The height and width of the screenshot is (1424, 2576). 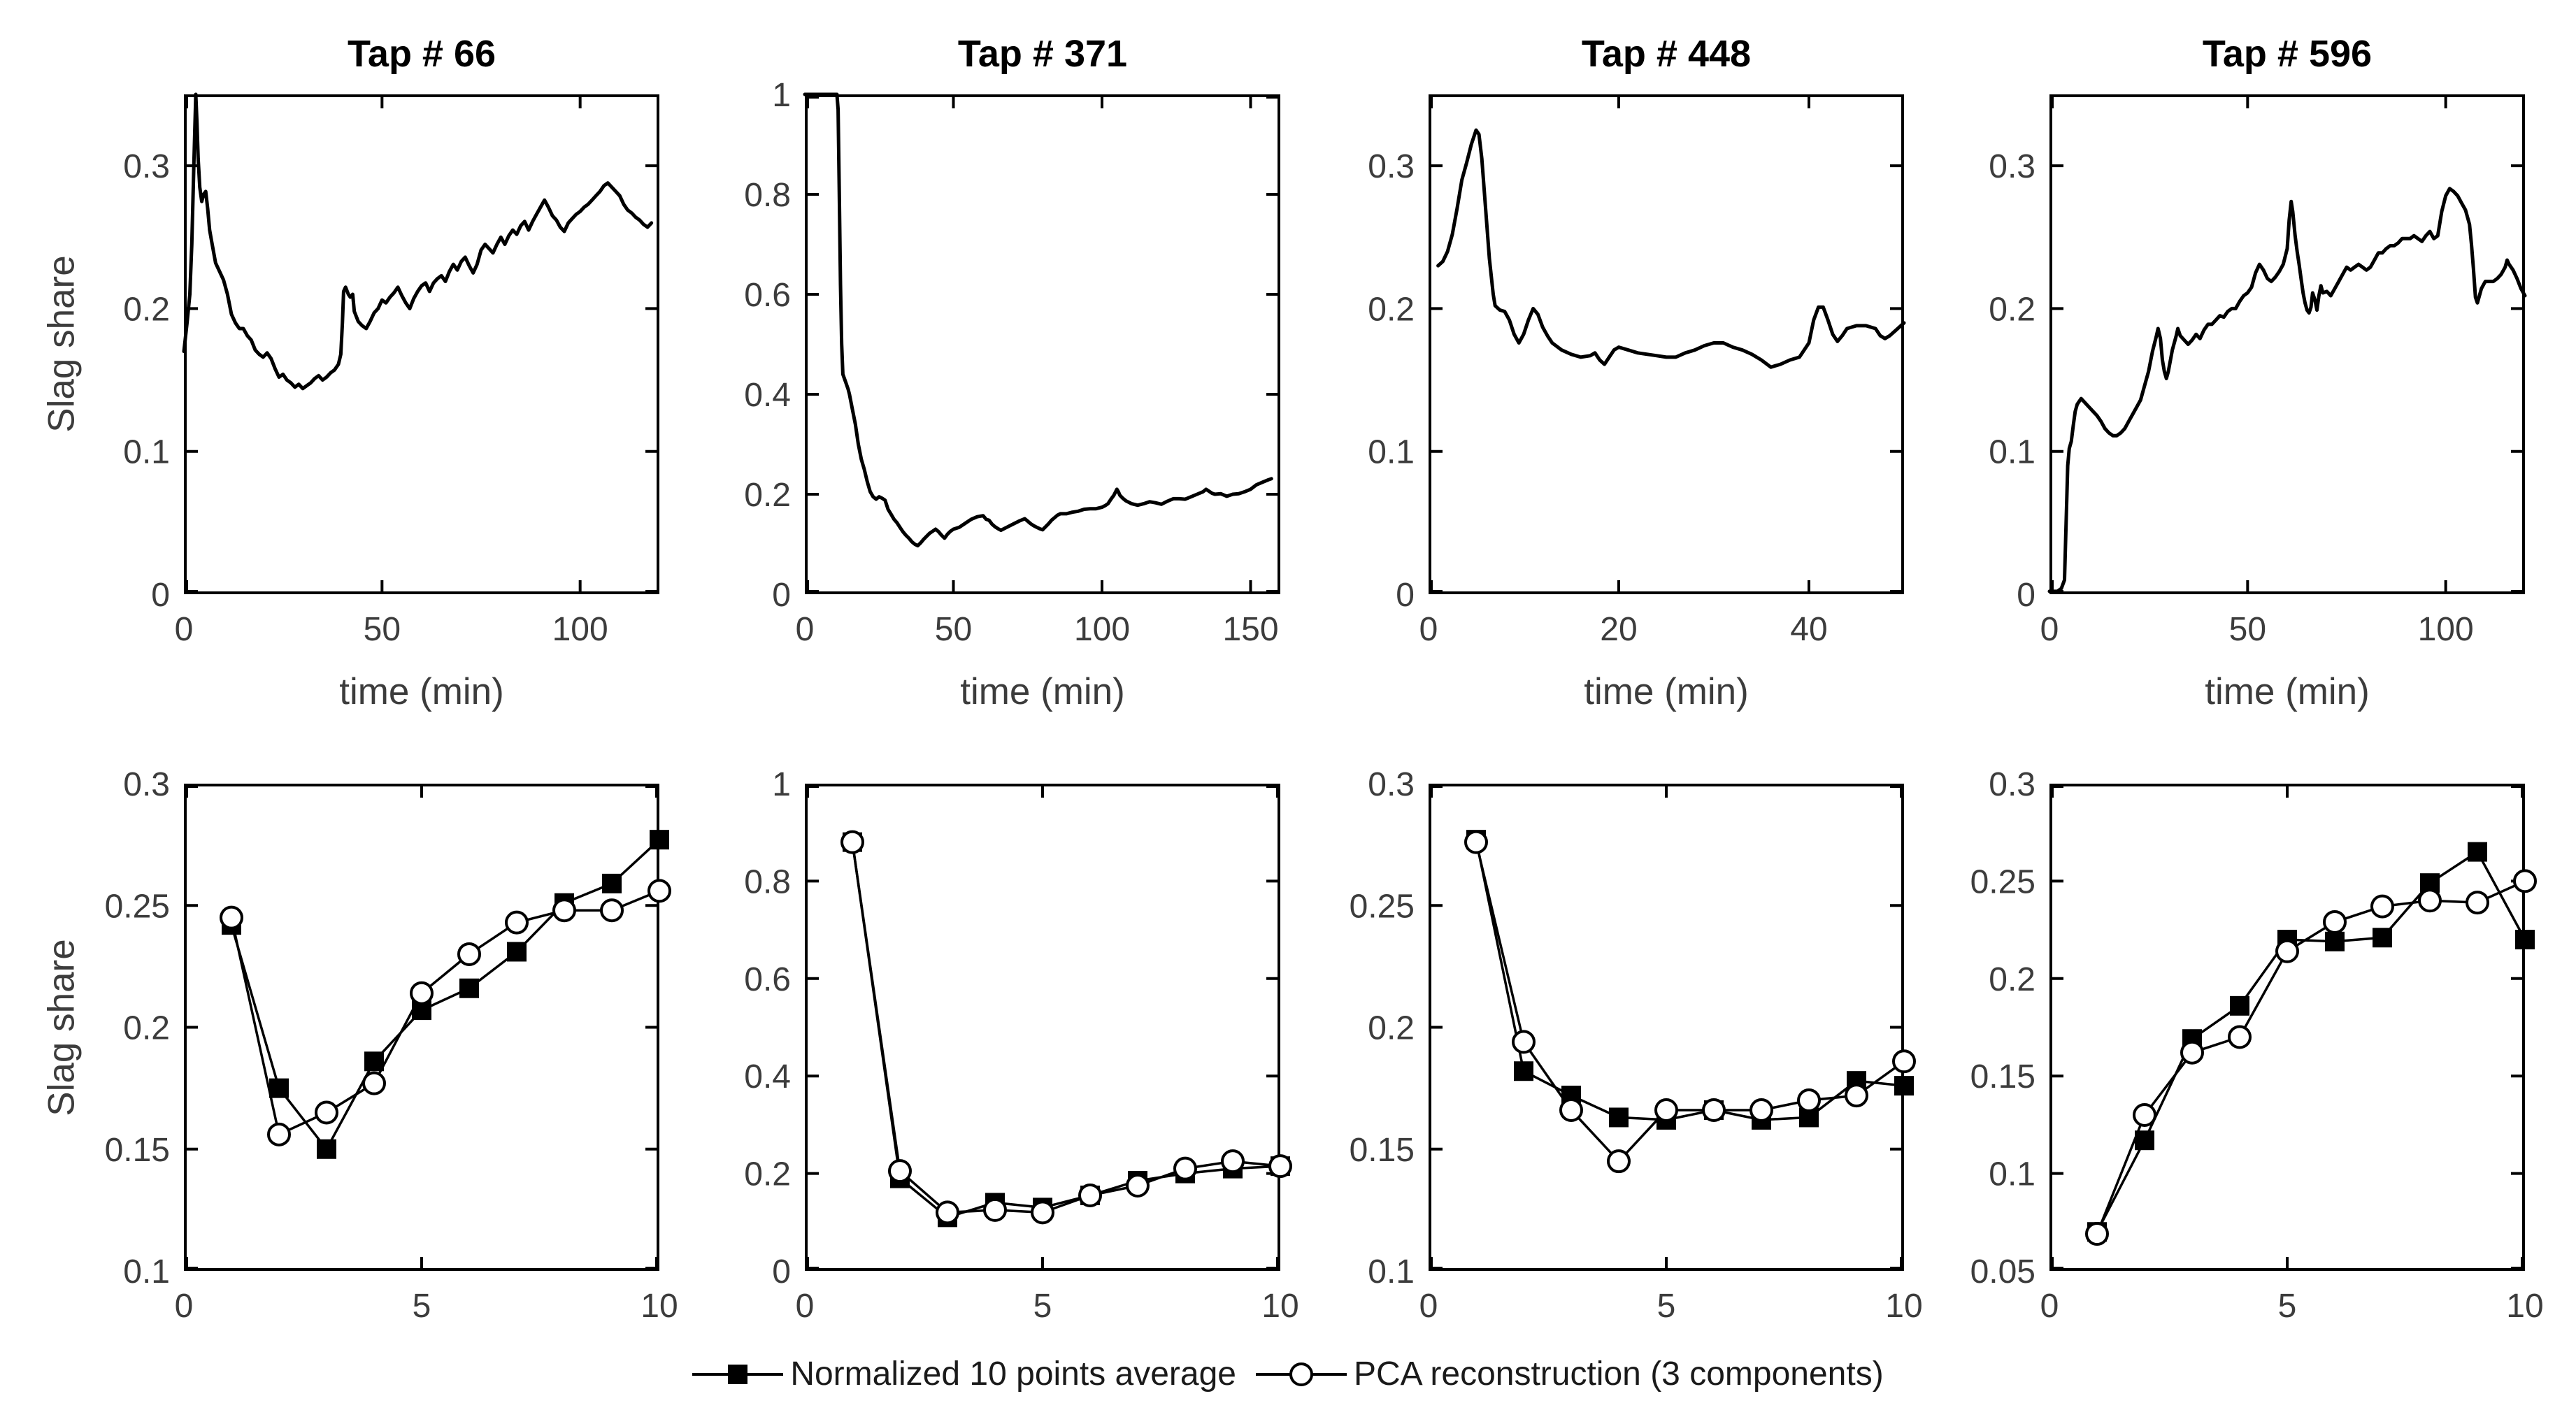 What do you see at coordinates (1301, 1374) in the screenshot?
I see `open-circle-marker-icon` at bounding box center [1301, 1374].